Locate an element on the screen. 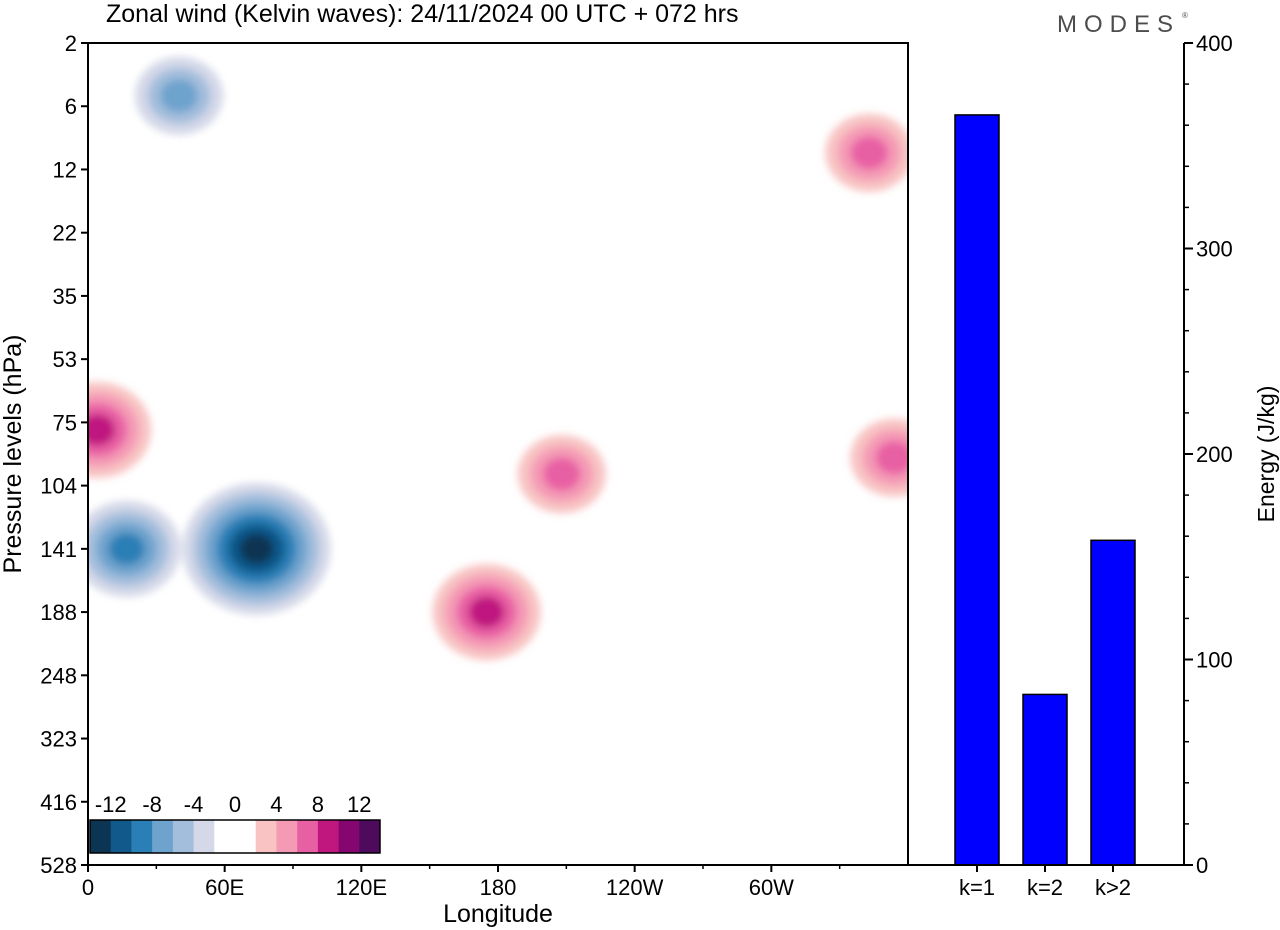  colorbar-label: 4 is located at coordinates (276, 804).